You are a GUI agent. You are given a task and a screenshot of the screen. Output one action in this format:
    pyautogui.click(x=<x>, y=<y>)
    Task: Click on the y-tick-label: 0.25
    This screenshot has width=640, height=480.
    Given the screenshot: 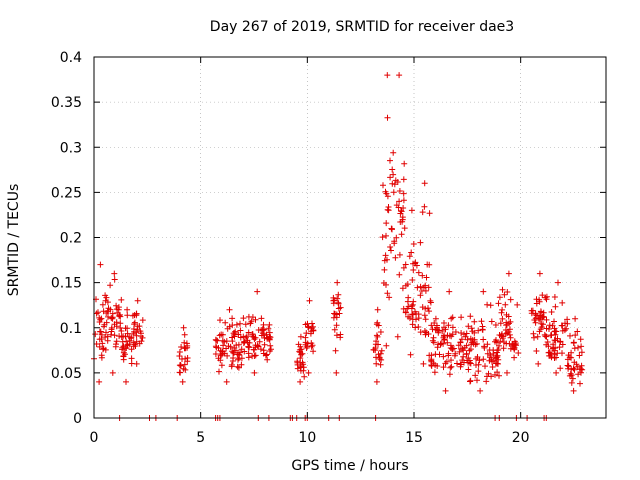 What is the action you would take?
    pyautogui.click(x=66, y=193)
    